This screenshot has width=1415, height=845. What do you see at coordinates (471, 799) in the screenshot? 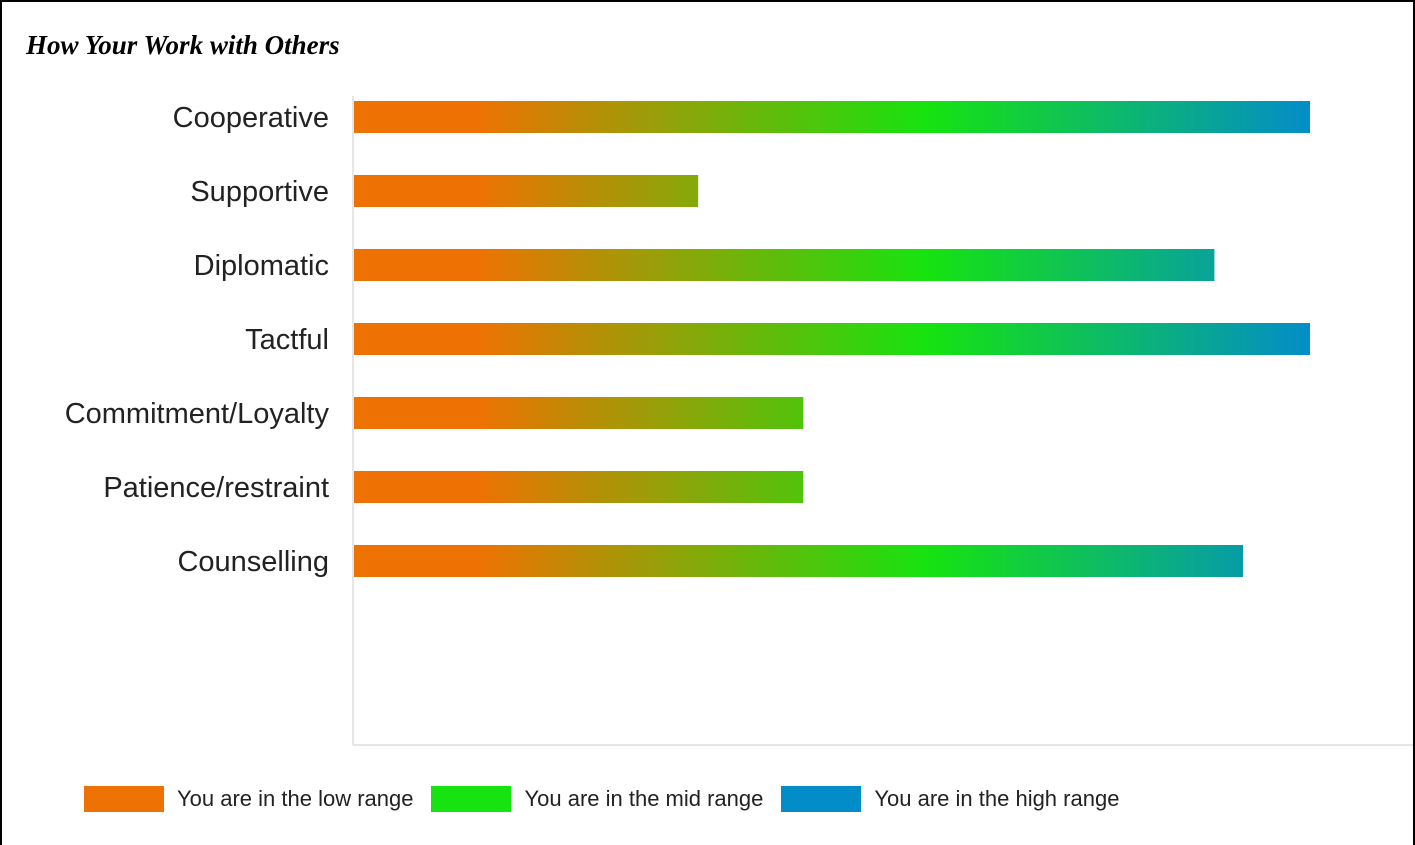
I see `legend-swatch-mid` at bounding box center [471, 799].